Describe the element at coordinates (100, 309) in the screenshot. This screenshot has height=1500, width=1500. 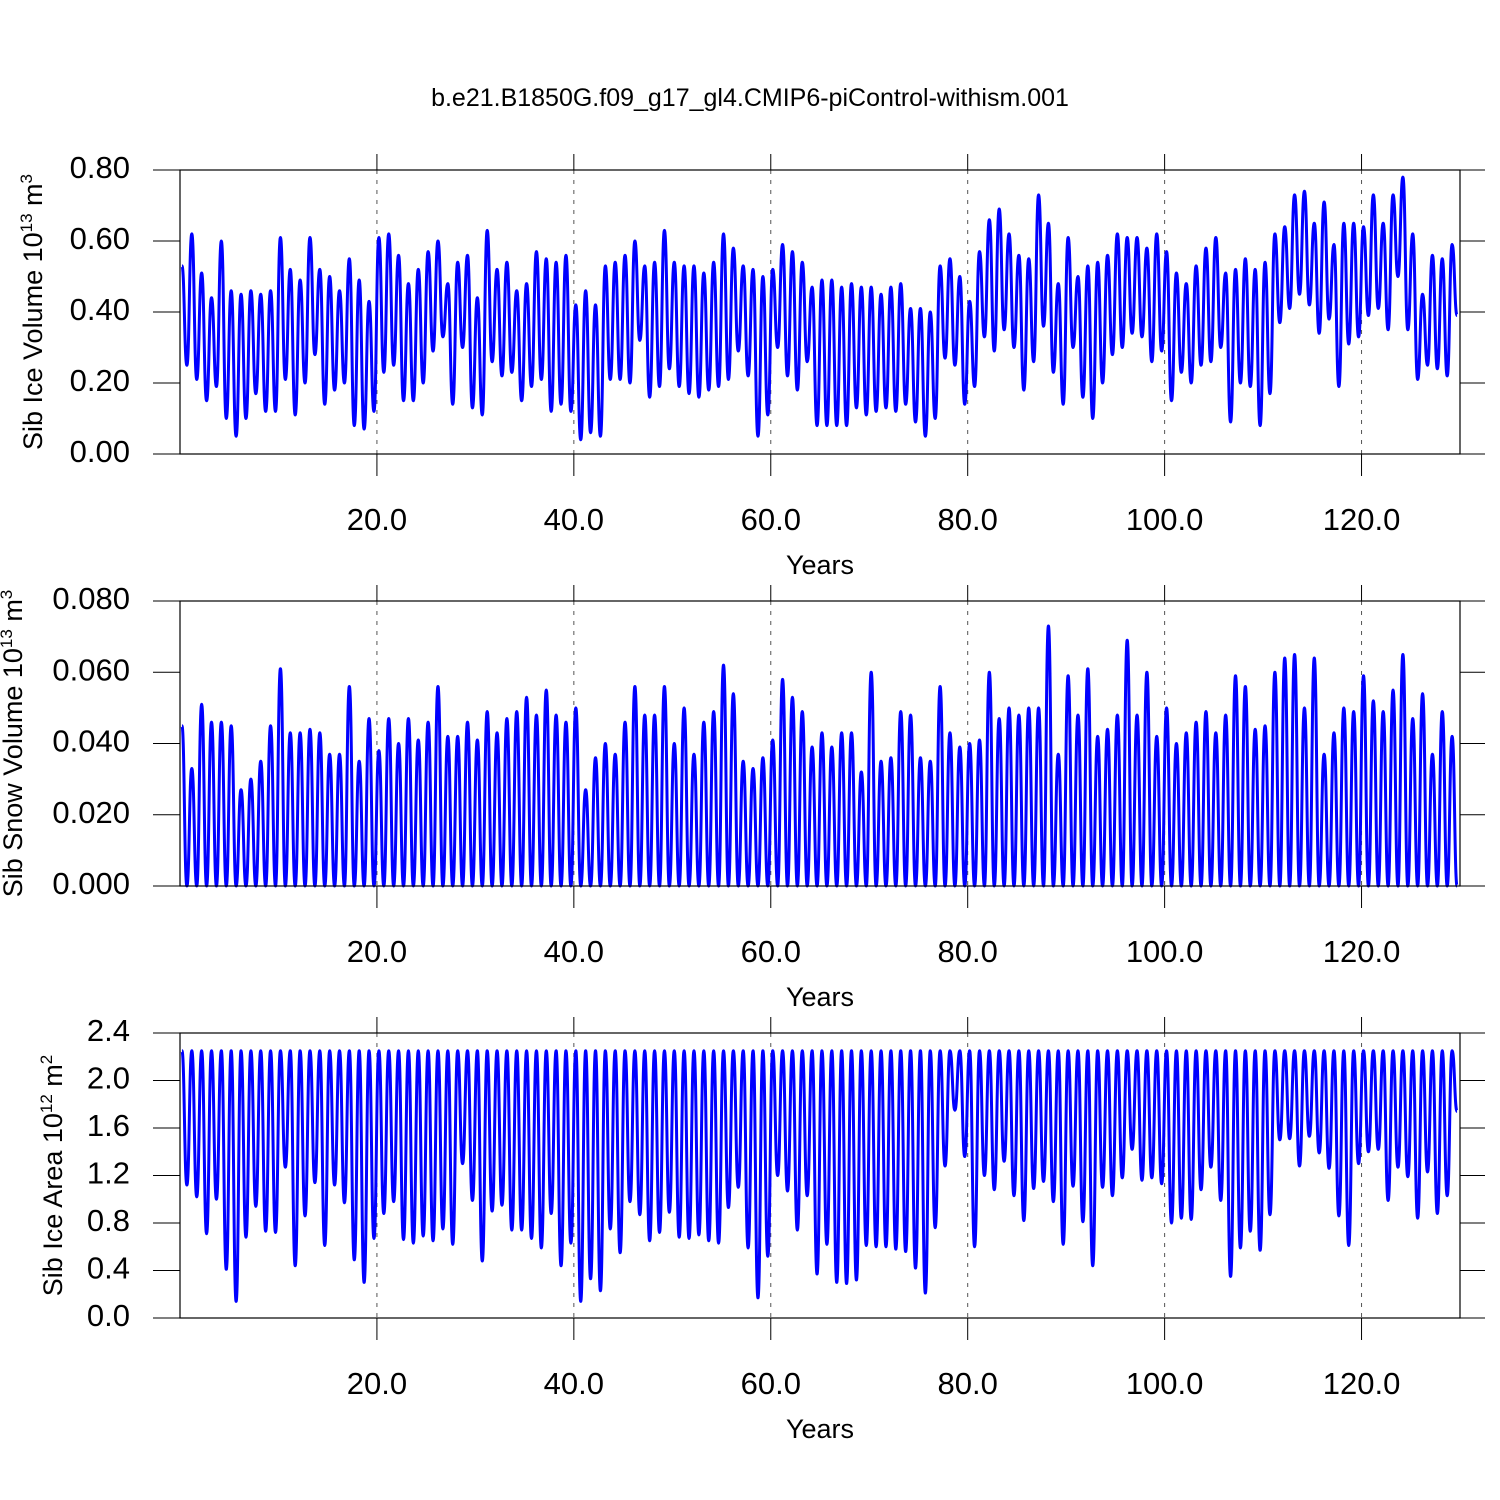
I see `y-tick-label: 0.40` at that location.